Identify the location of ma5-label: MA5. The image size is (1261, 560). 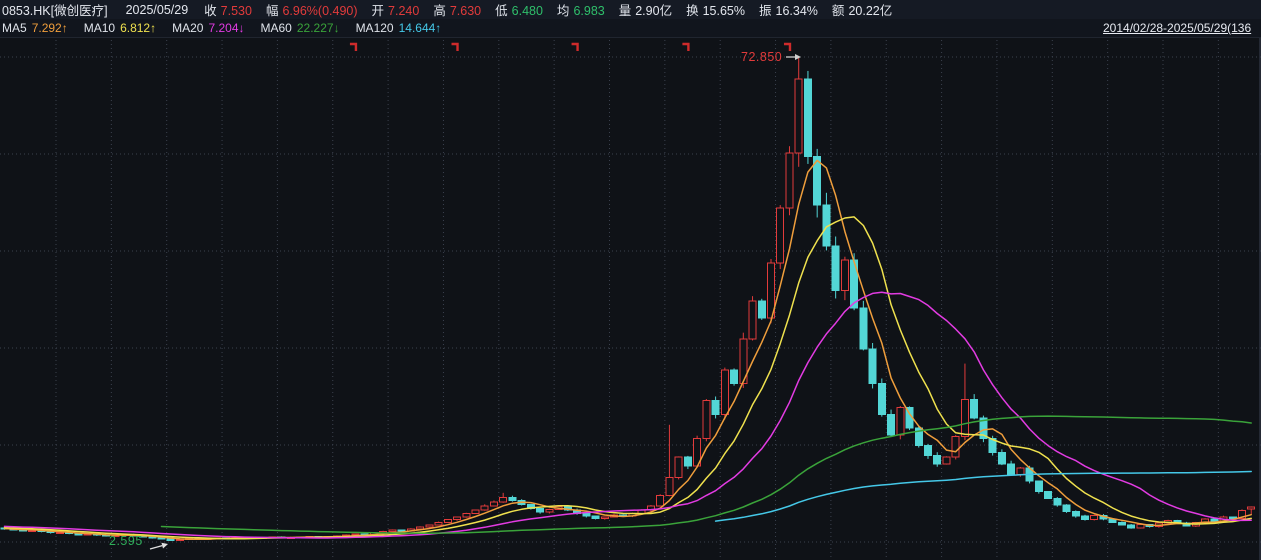
(14, 28).